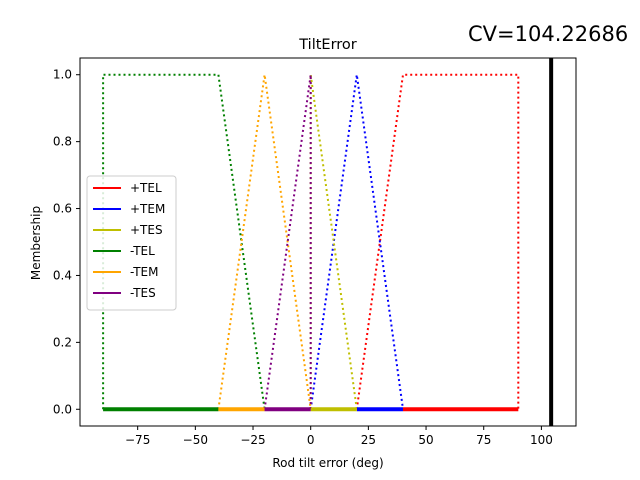  I want to click on x-tick-label: 25, so click(368, 440).